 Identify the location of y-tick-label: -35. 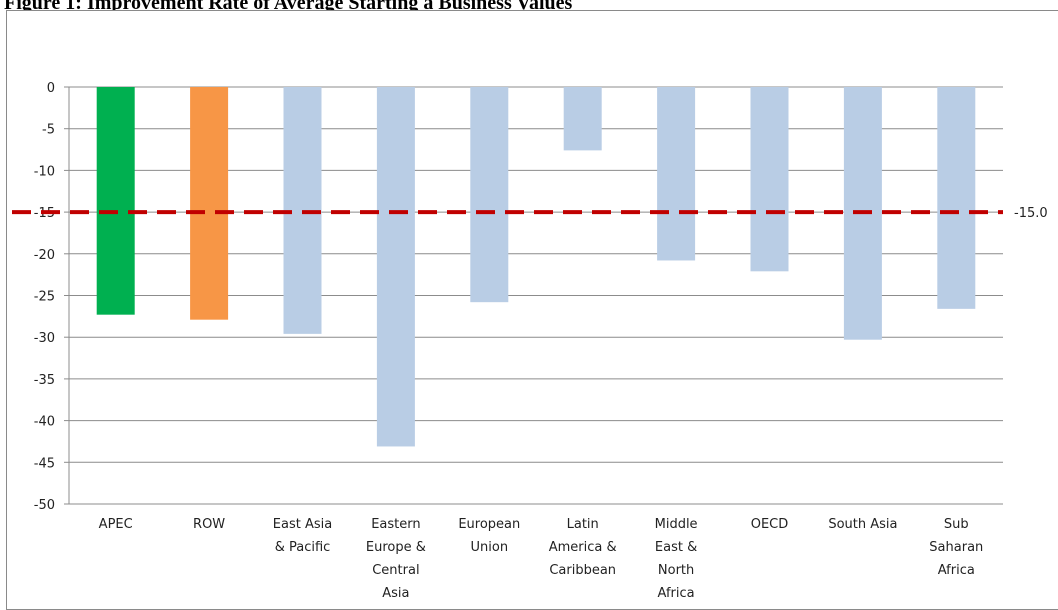
(44, 380).